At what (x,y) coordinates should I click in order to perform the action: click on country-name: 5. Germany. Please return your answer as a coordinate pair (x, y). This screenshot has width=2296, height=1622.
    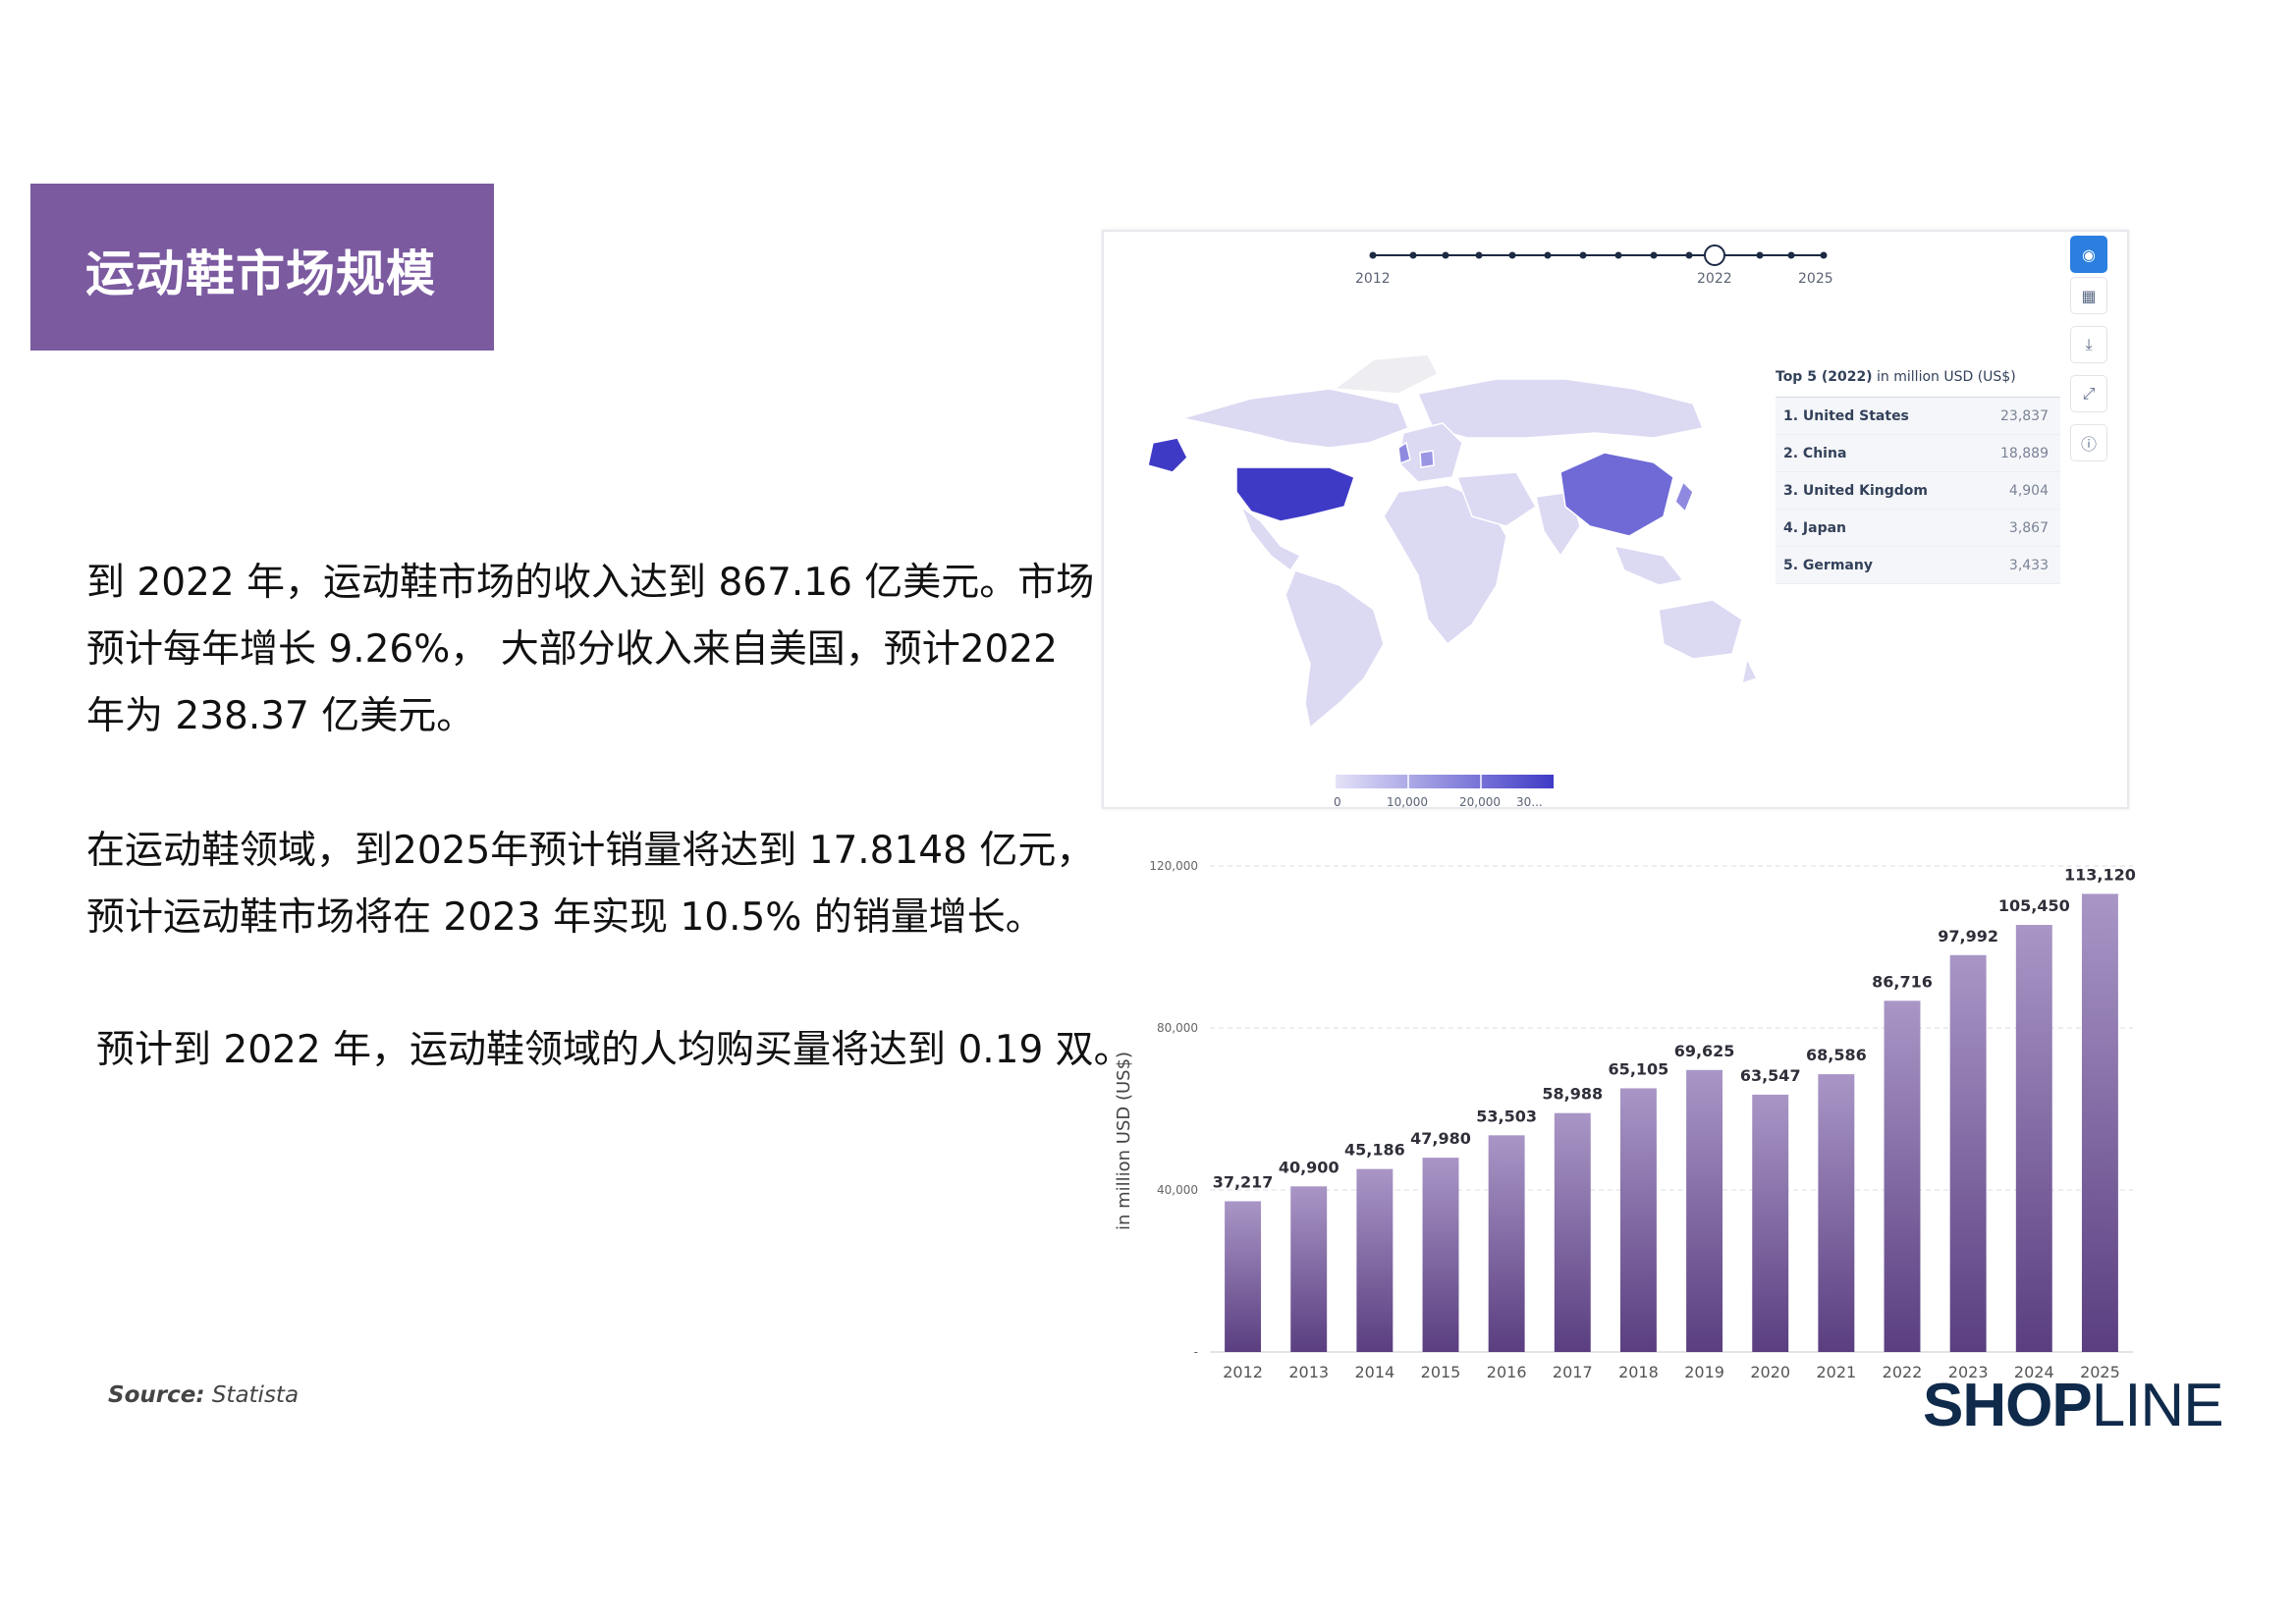
    Looking at the image, I should click on (1828, 565).